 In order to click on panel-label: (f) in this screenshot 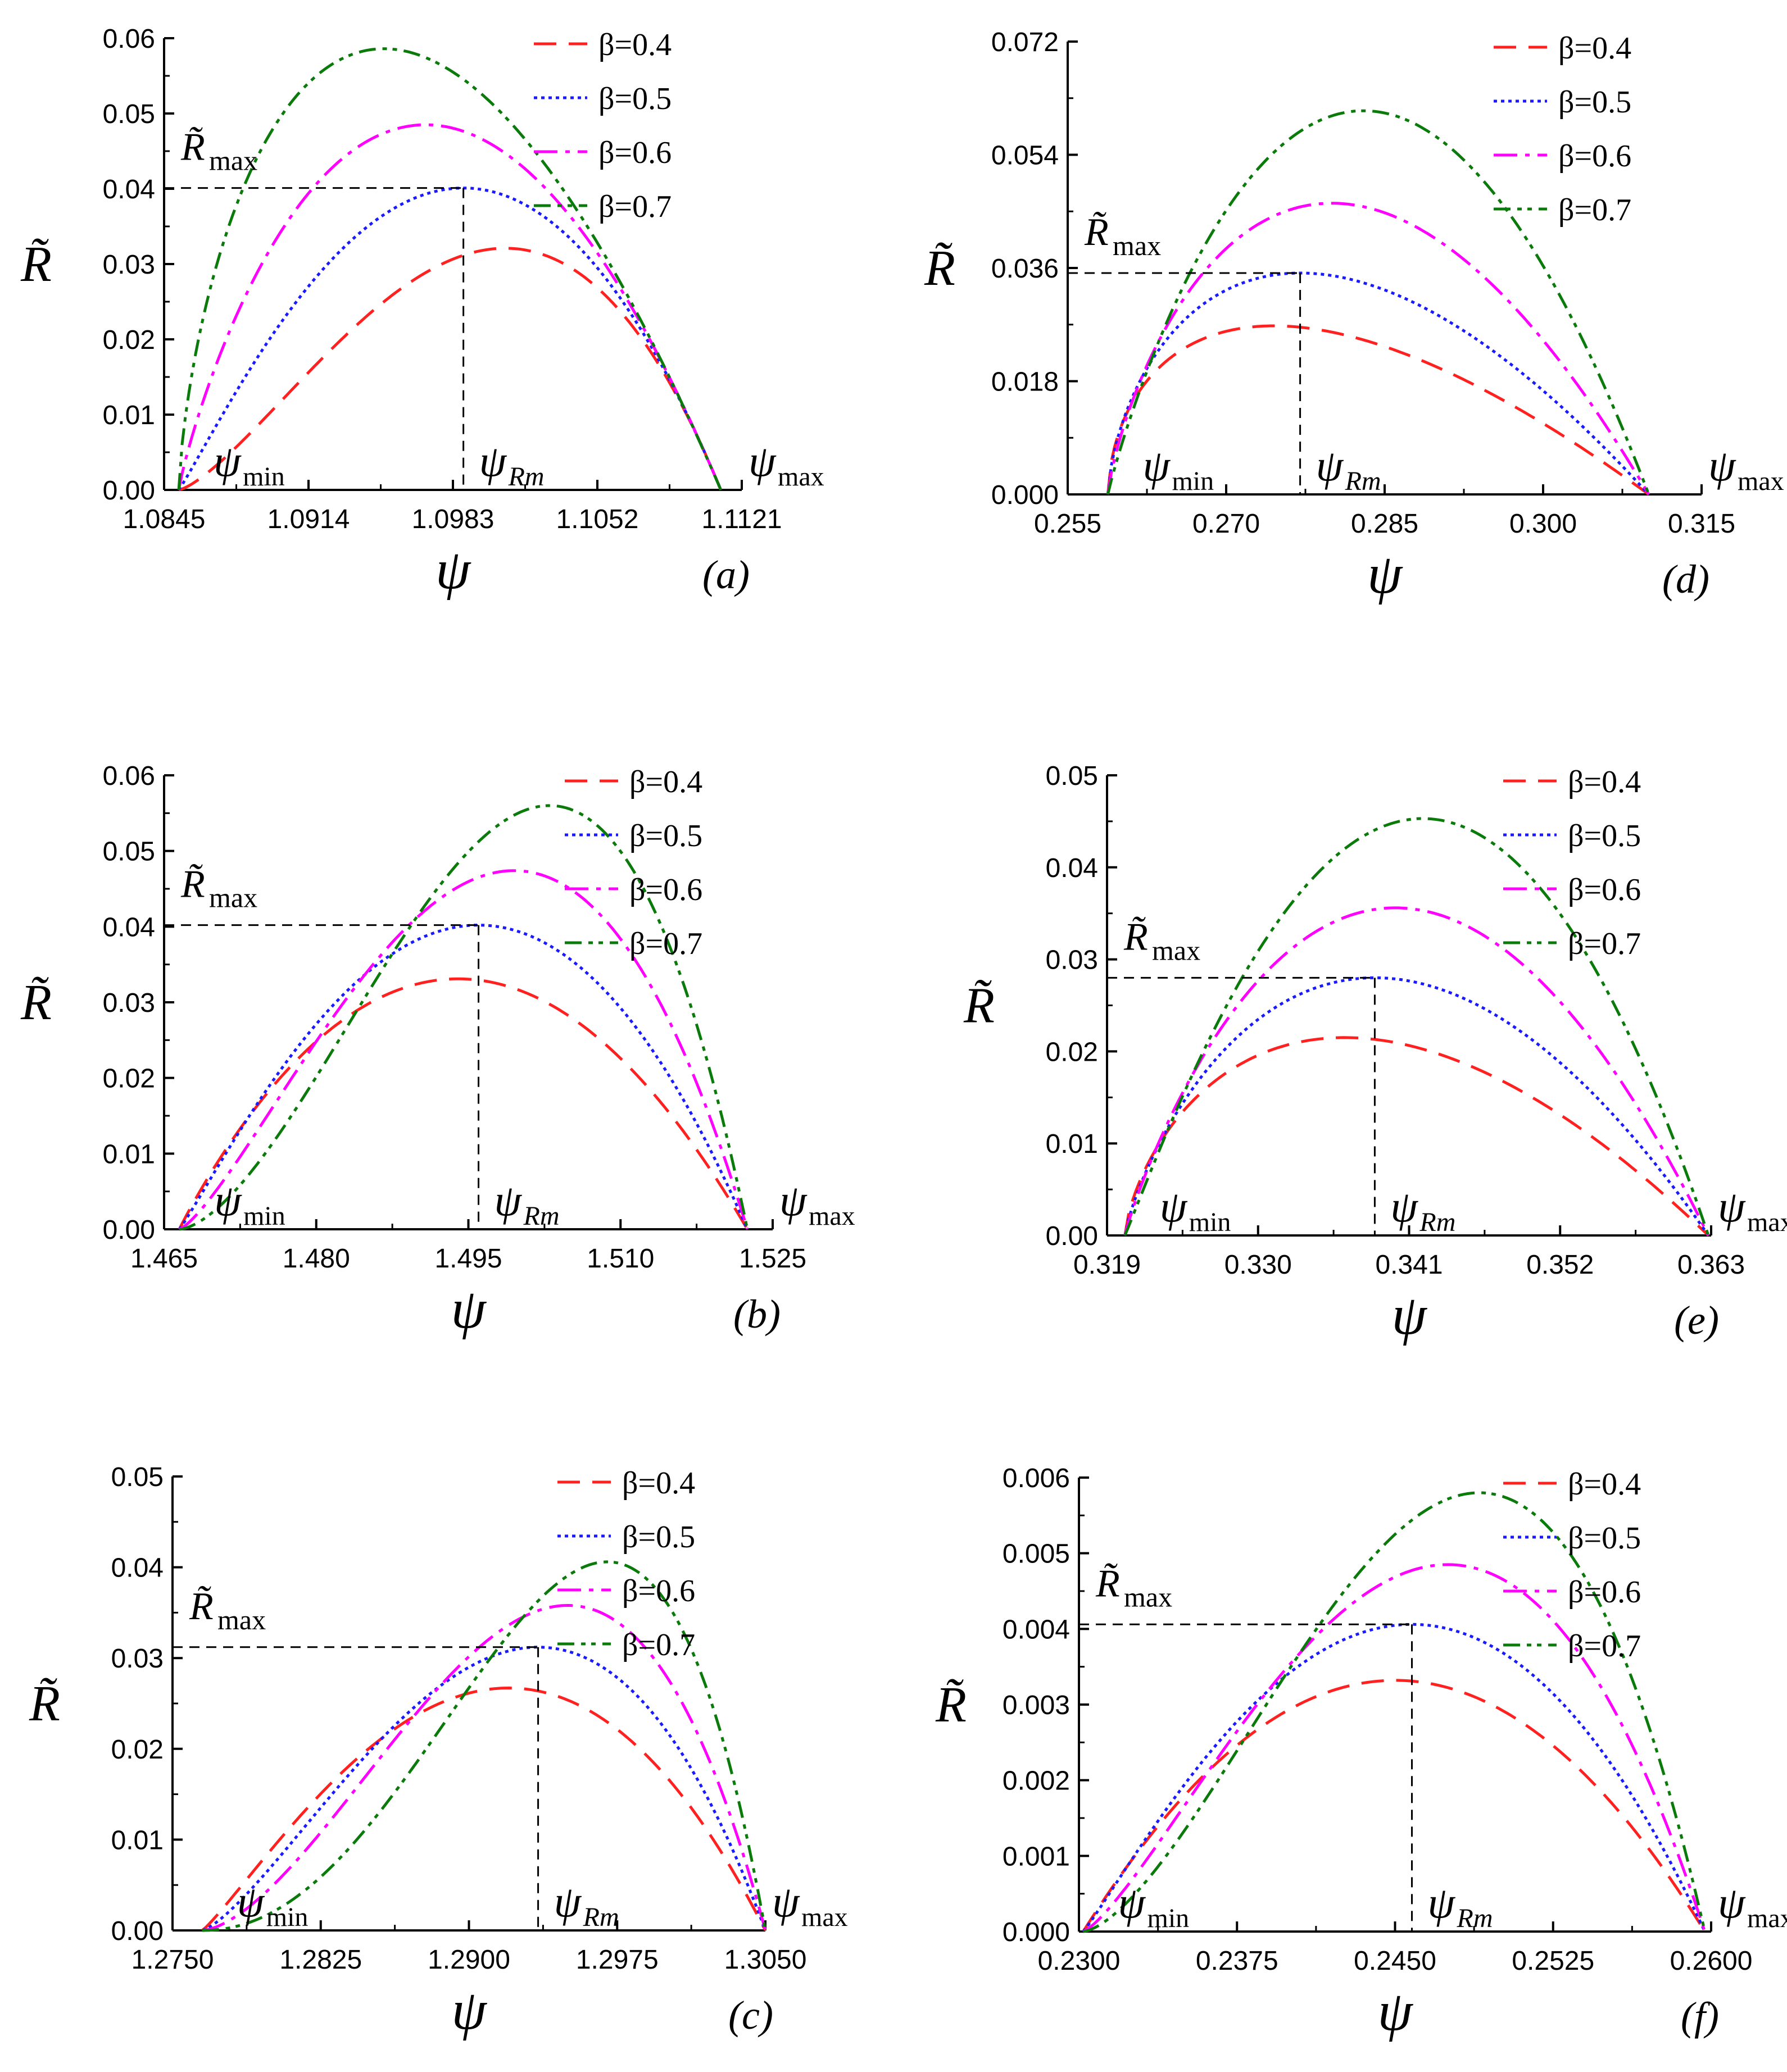, I will do `click(1700, 2016)`.